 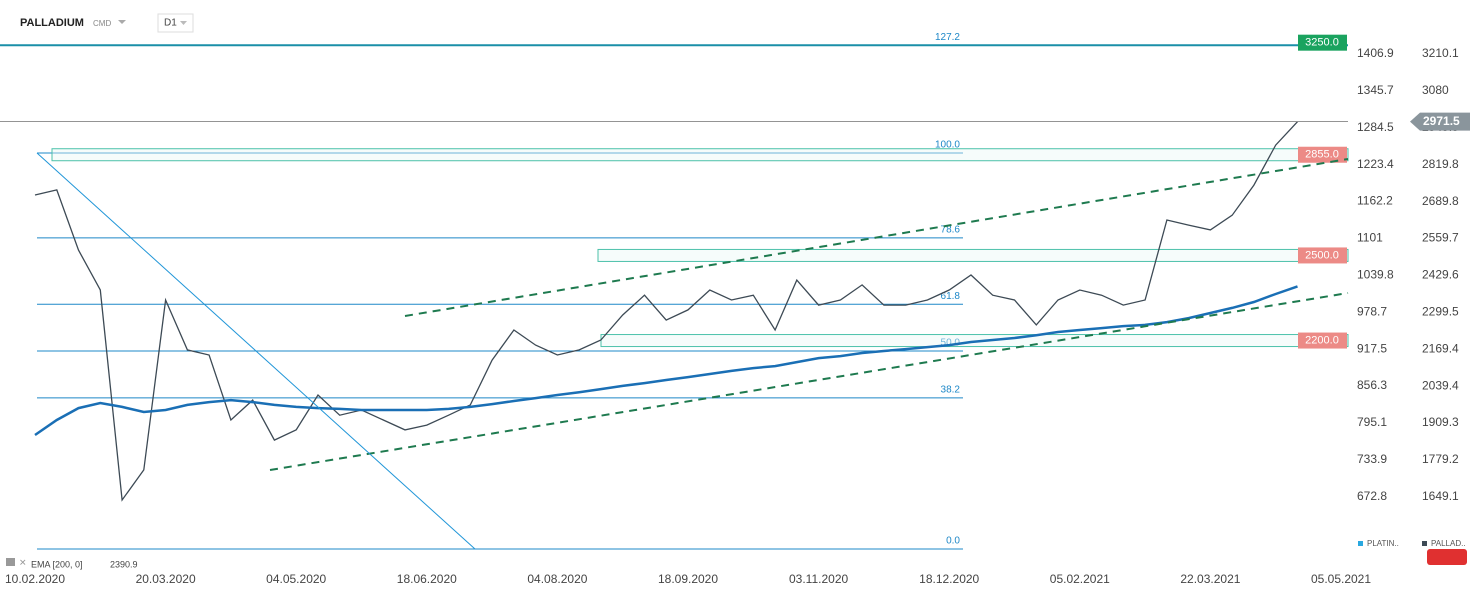 I want to click on y-tick-label: 3210.1, so click(x=1440, y=53).